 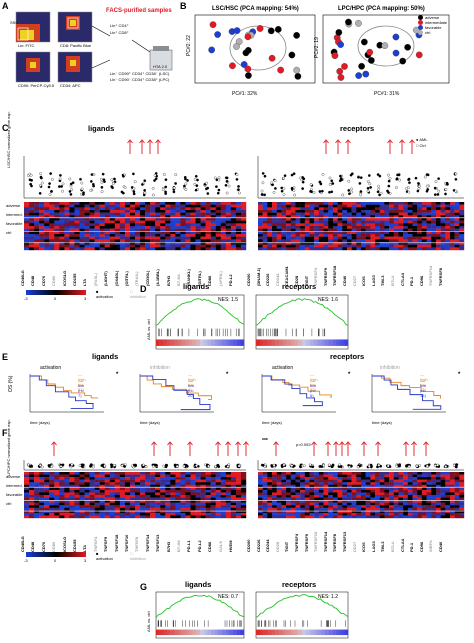 I want to click on rank-bar, so click(x=342, y=632).